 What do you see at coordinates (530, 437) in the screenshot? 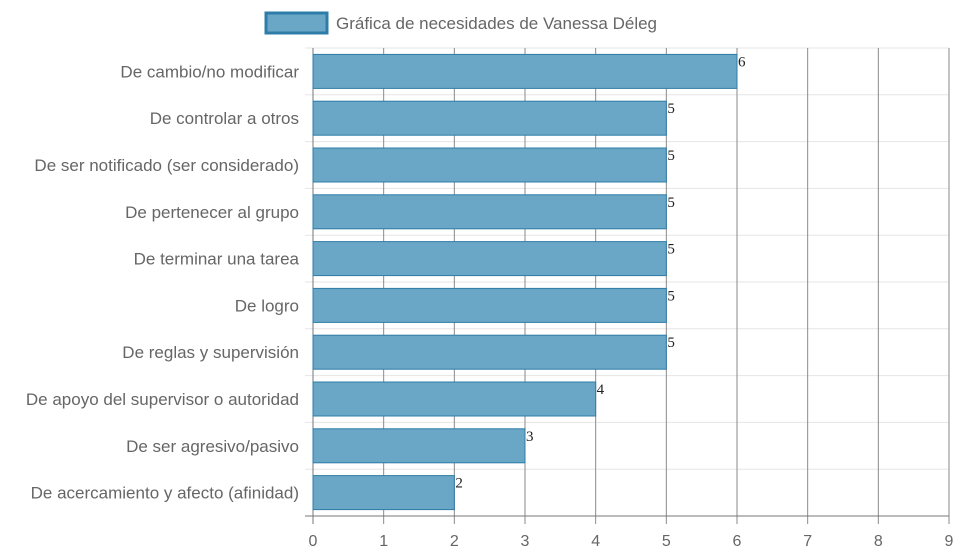
I see `data-label: 3` at bounding box center [530, 437].